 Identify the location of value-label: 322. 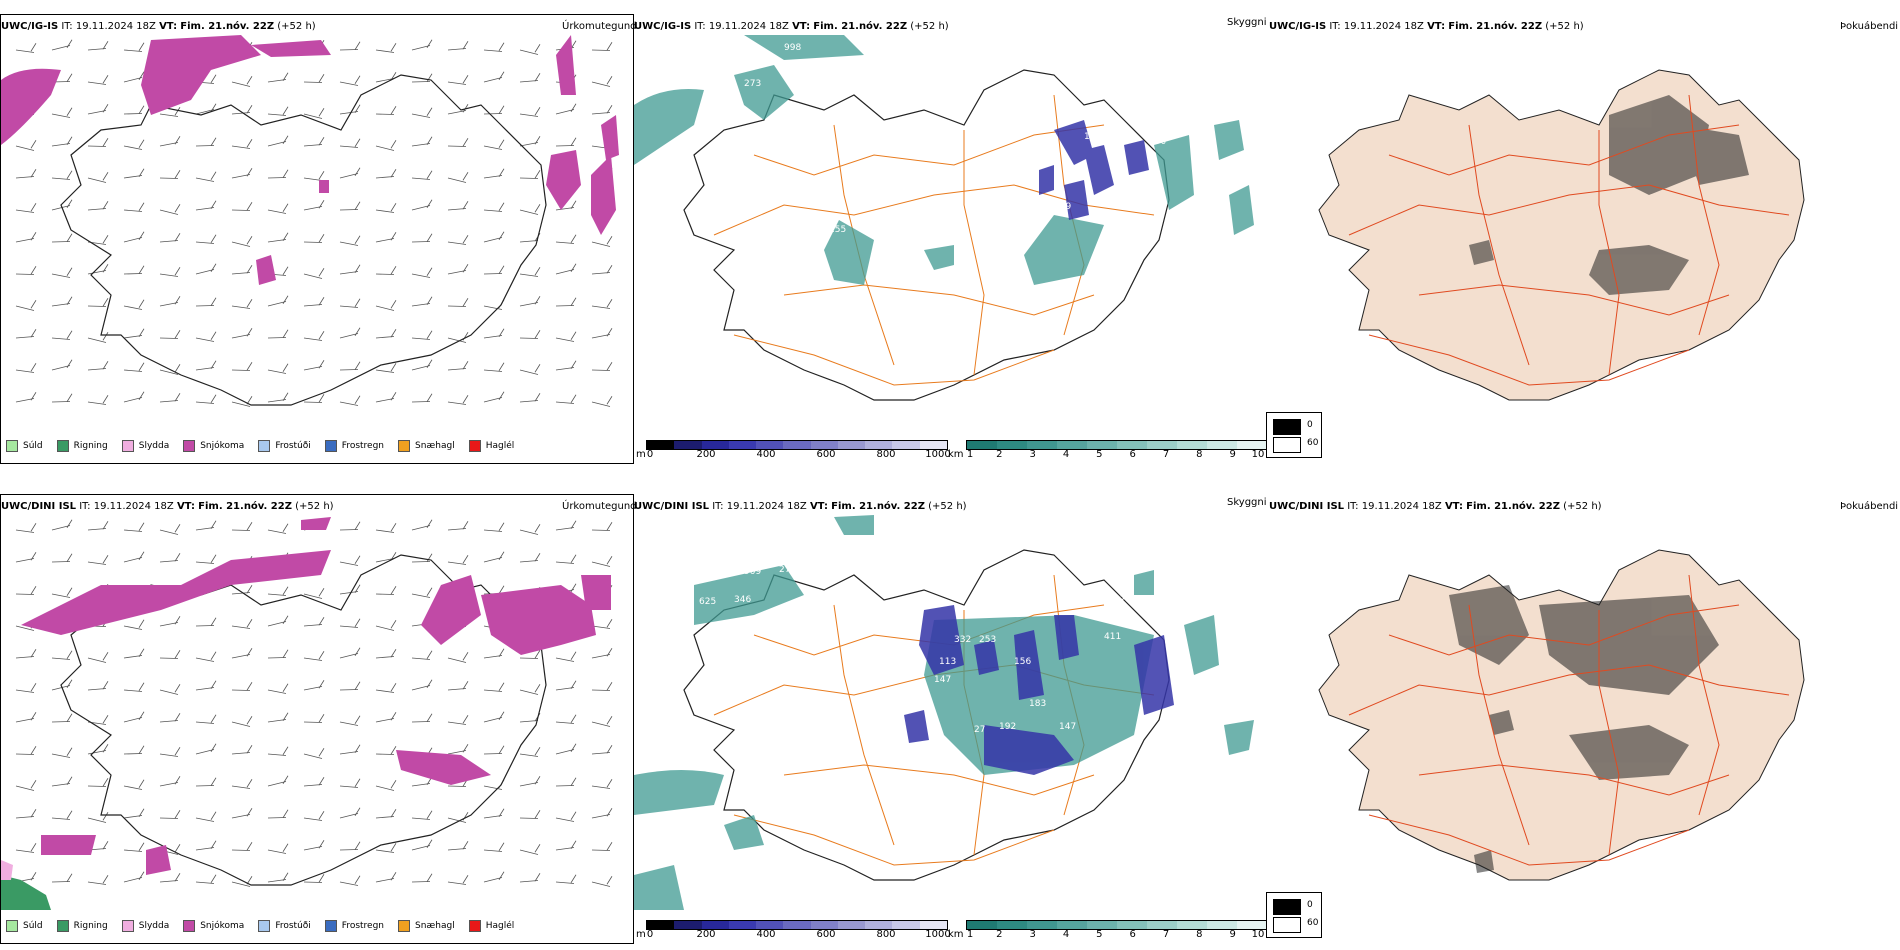
(1152, 117).